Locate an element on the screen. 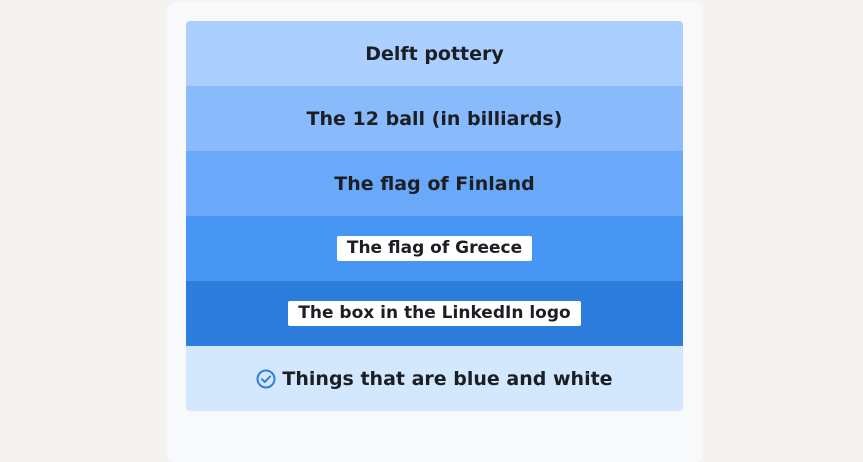 This screenshot has height=462, width=863. answer-label: The flag of Finland is located at coordinates (434, 183).